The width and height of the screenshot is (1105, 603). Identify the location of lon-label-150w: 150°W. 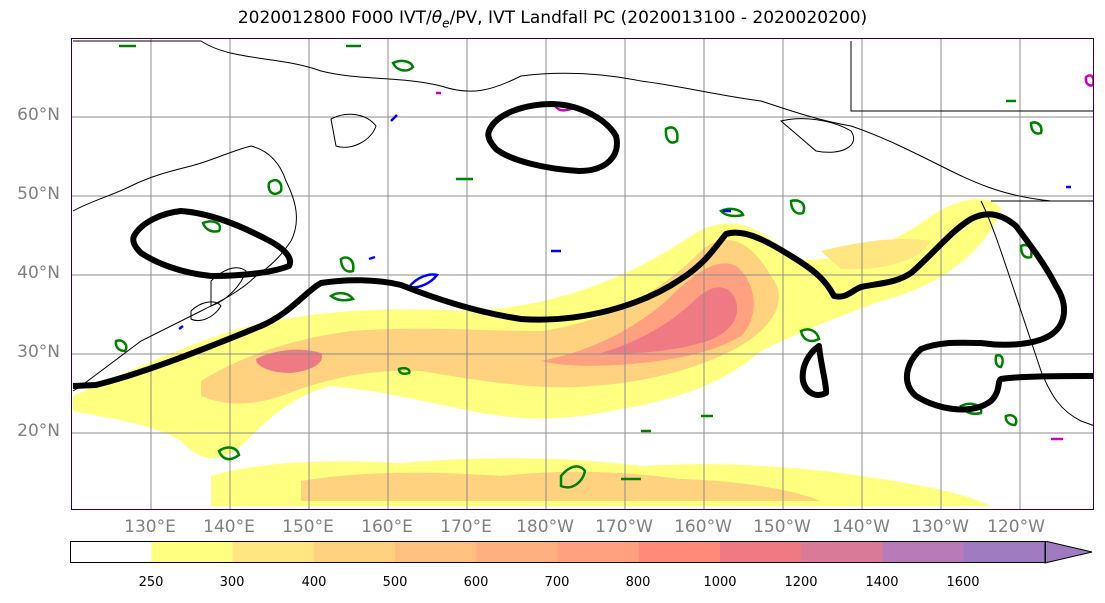
(782, 527).